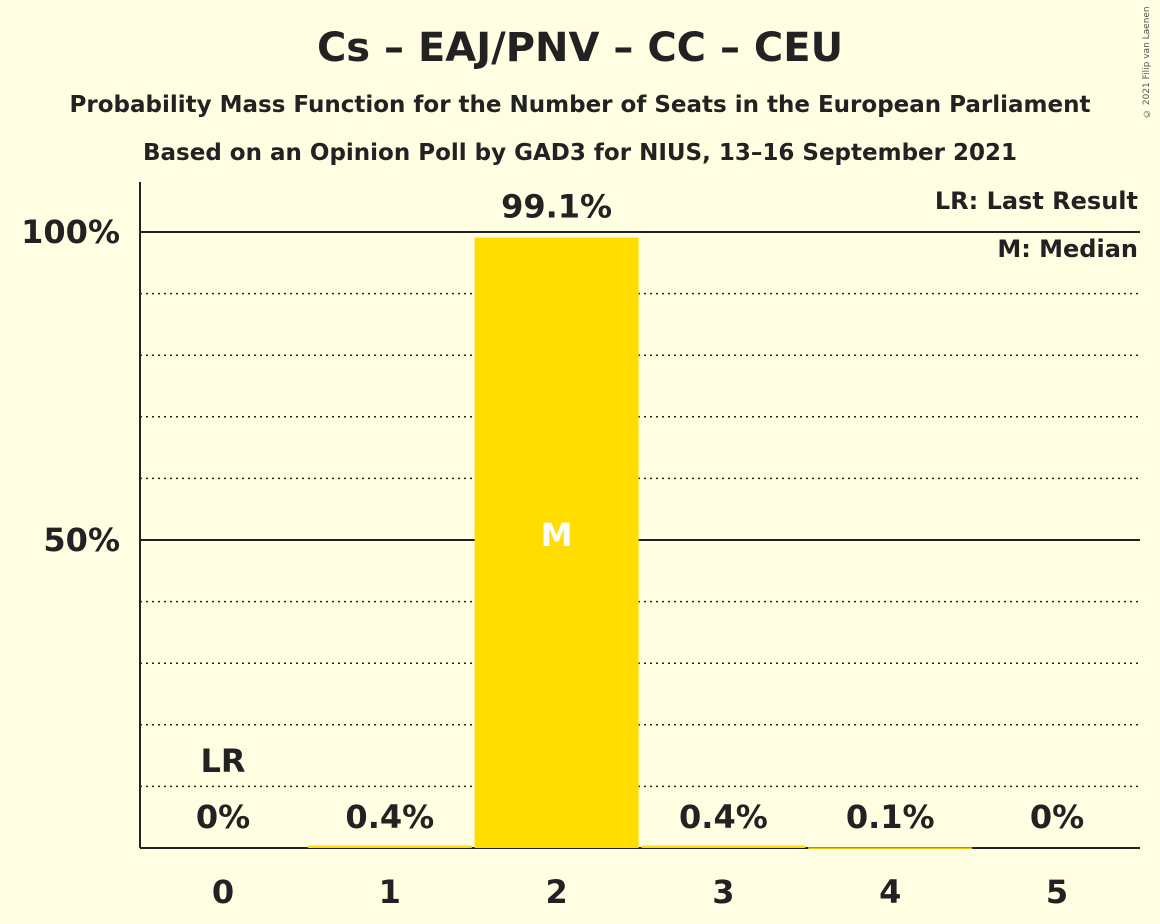  I want to click on last-result-marker: LR, so click(222, 761).